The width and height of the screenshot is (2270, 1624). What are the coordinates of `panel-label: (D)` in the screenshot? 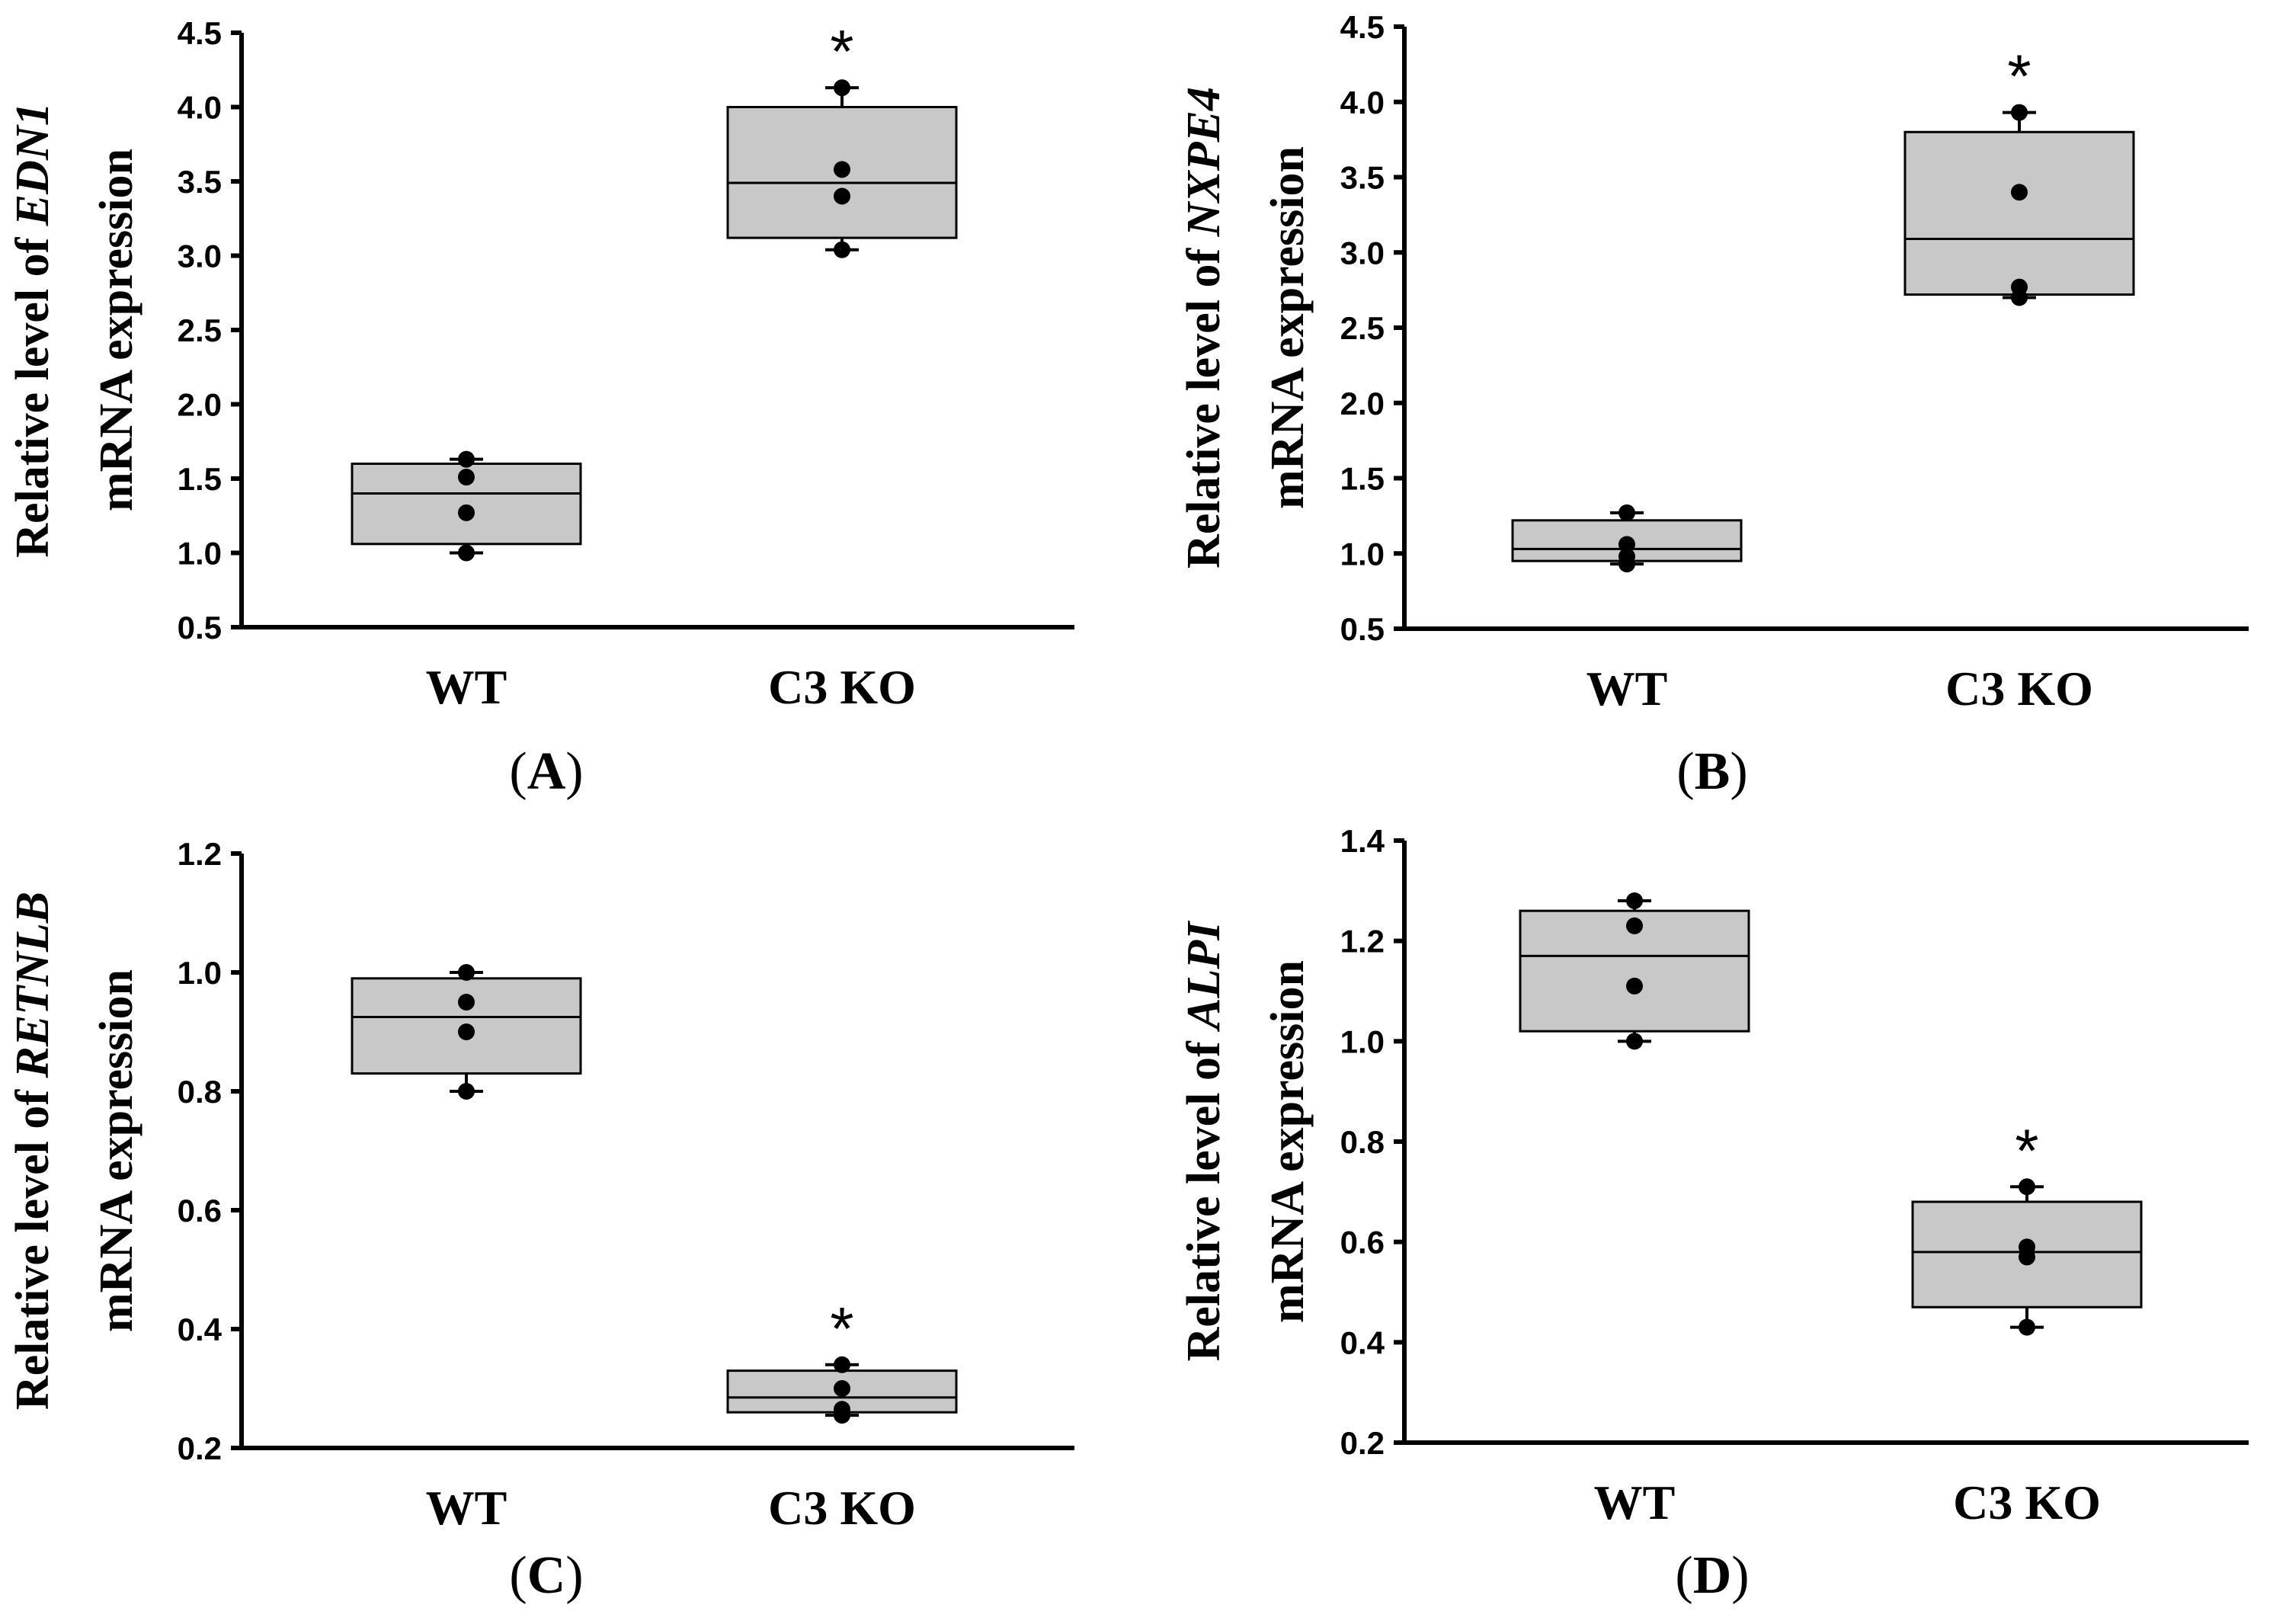 It's located at (1712, 1576).